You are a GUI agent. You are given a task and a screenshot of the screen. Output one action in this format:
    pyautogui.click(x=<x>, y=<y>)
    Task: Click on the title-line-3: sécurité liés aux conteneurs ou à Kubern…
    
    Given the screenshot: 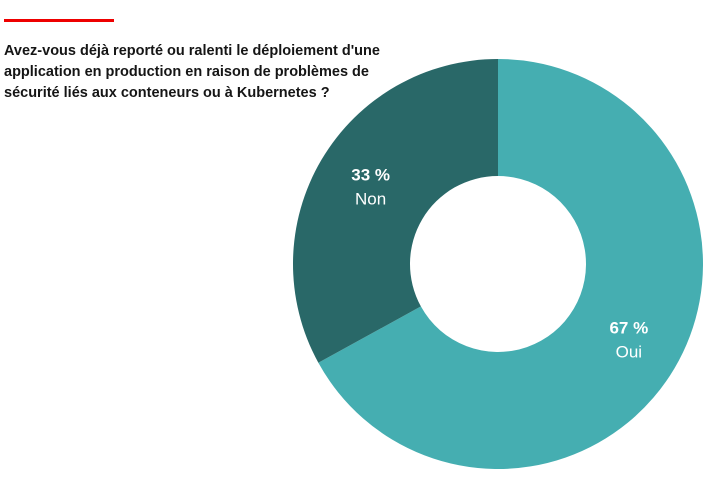 What is the action you would take?
    pyautogui.click(x=167, y=93)
    